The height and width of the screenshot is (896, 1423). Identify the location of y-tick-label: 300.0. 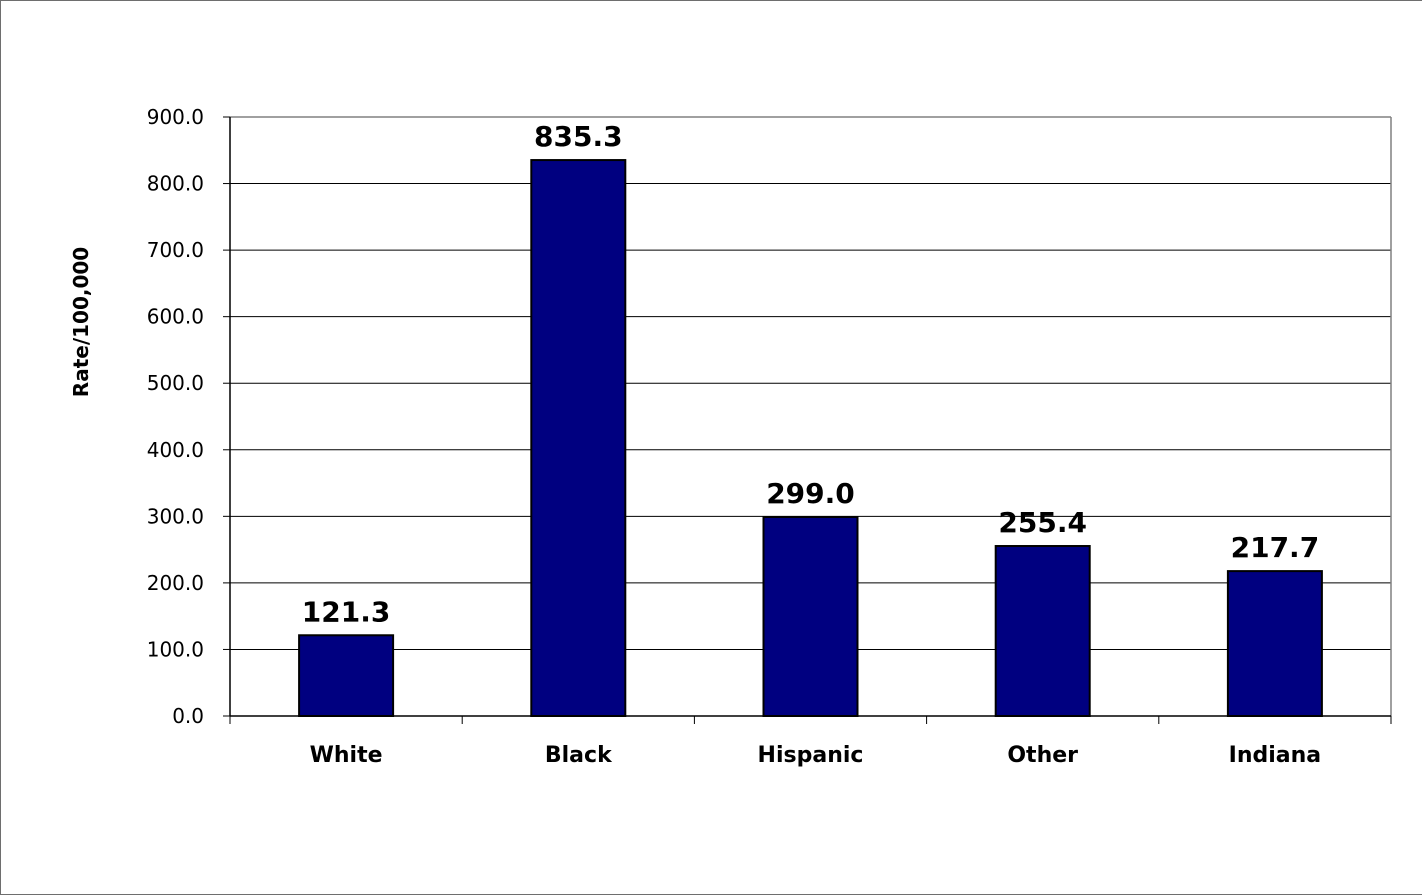
(175, 516).